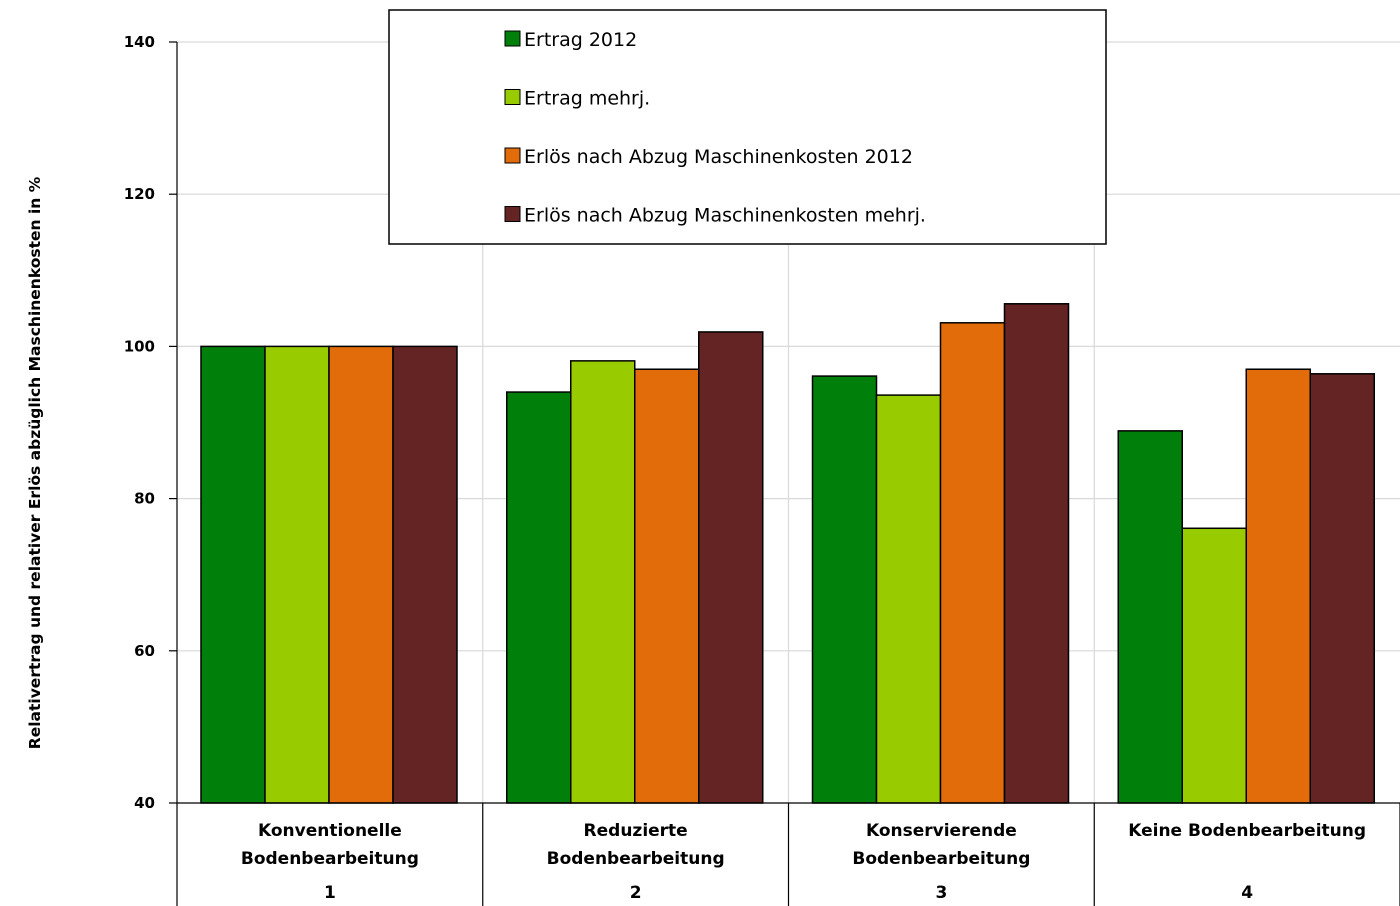 The height and width of the screenshot is (906, 1400). I want to click on y-tick-labels: 40 60 80 100 120 140, so click(139, 422).